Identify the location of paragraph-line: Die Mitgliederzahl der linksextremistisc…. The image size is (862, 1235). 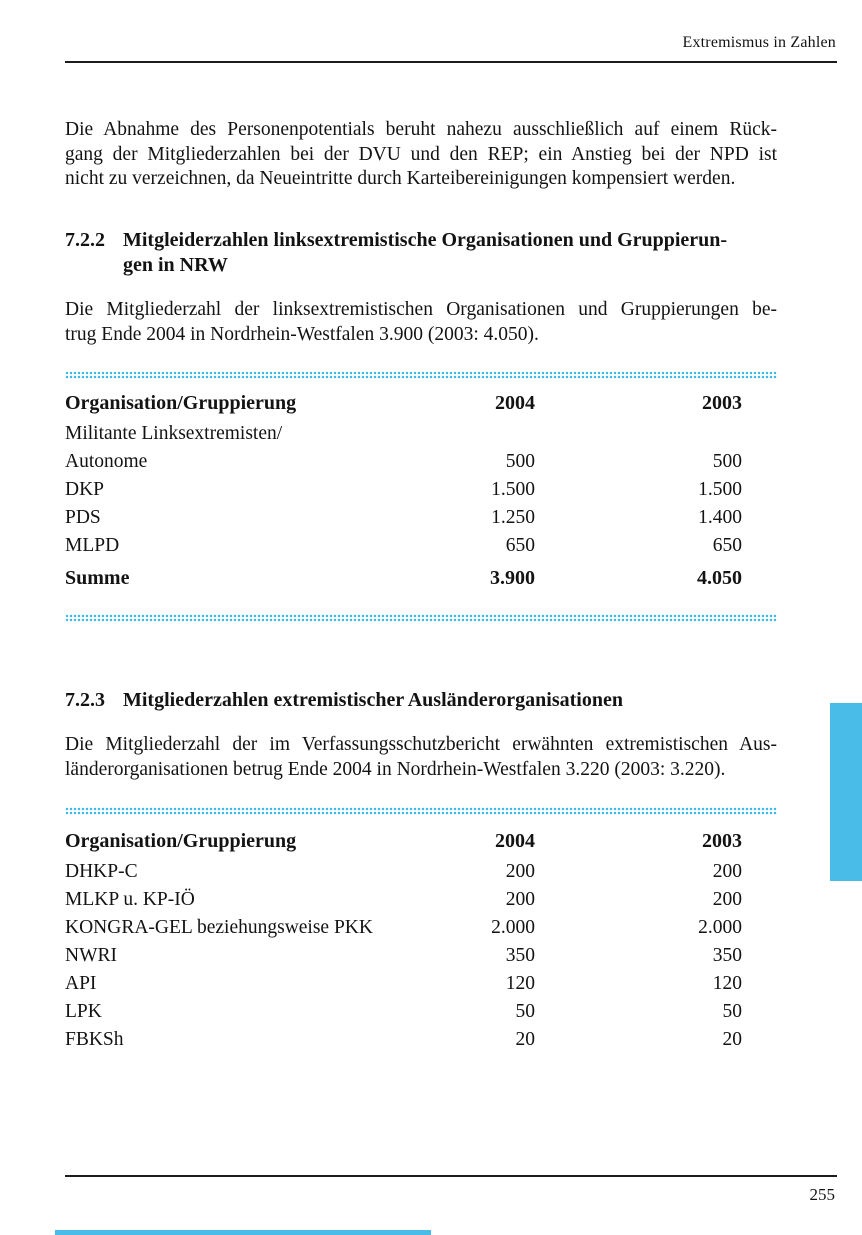
(421, 309).